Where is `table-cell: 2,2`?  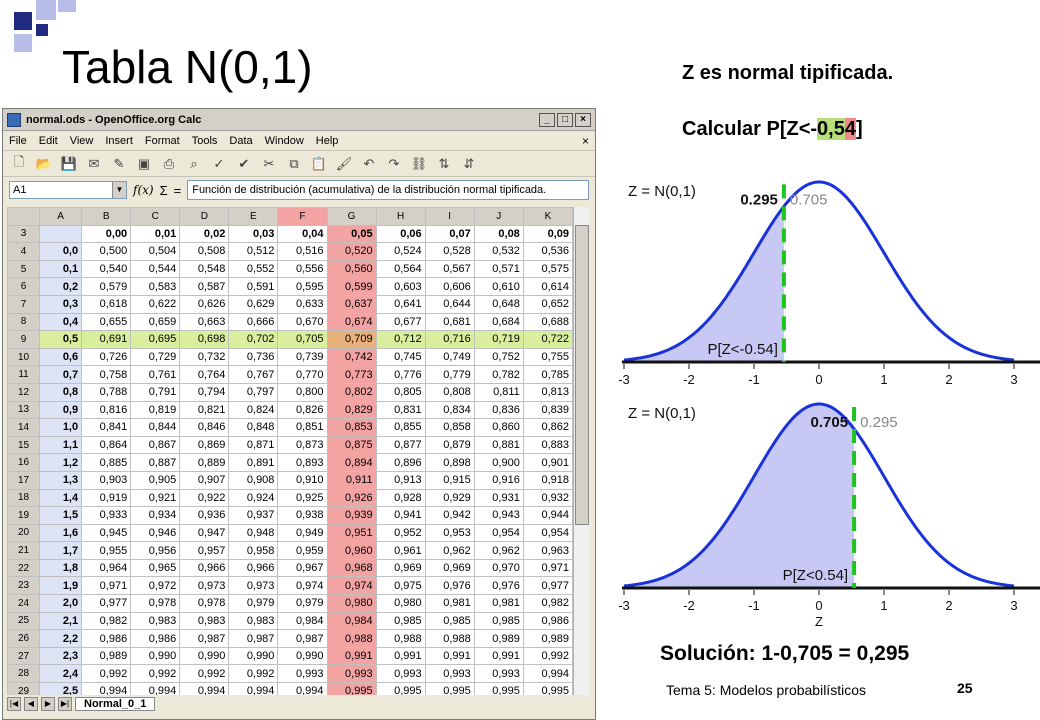
table-cell: 2,2 is located at coordinates (61, 638).